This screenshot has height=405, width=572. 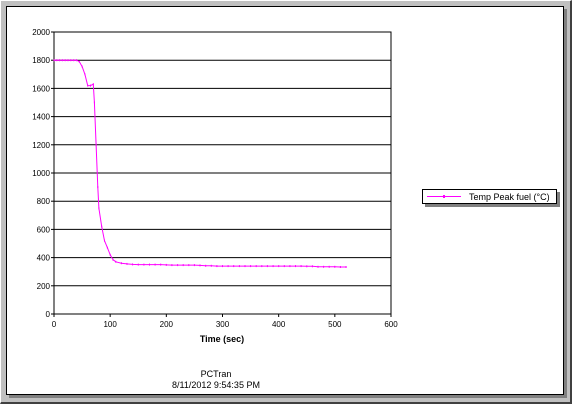 I want to click on footer-app-name: PCTran, so click(x=216, y=374).